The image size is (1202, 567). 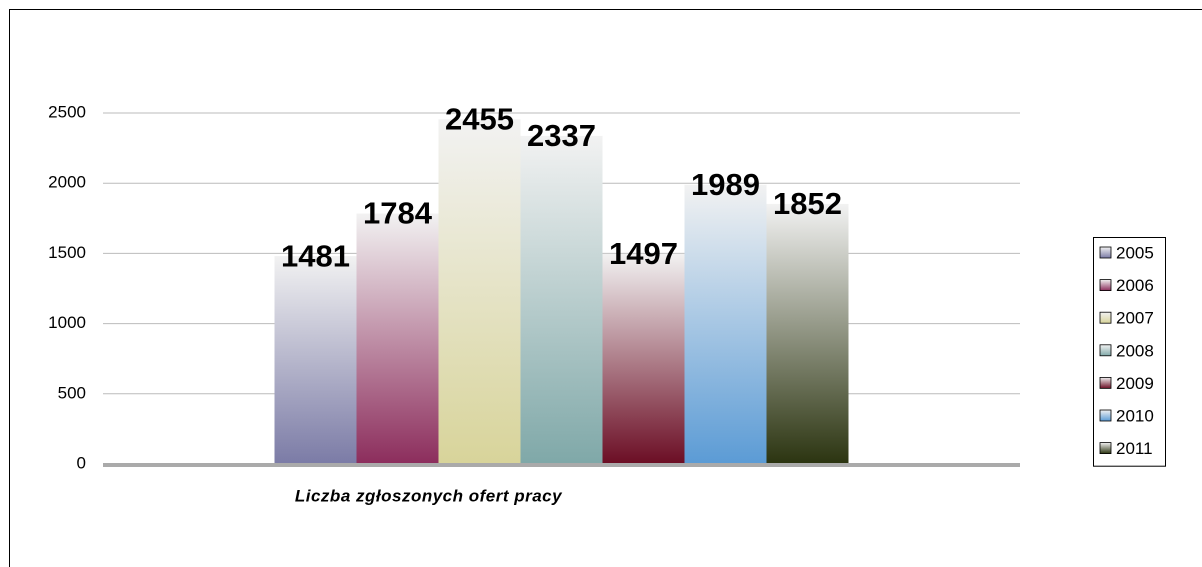 I want to click on data-label: 2337, so click(x=561, y=135).